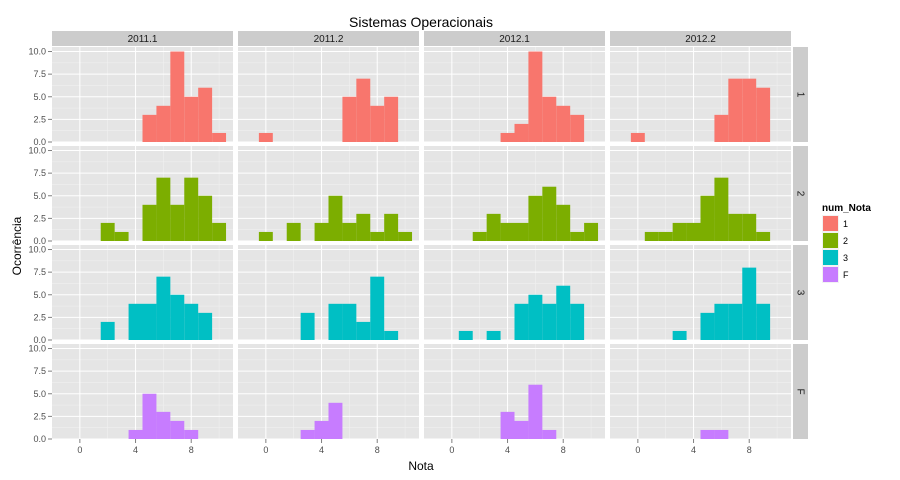  Describe the element at coordinates (845, 224) in the screenshot. I see `legend-label: 1` at that location.